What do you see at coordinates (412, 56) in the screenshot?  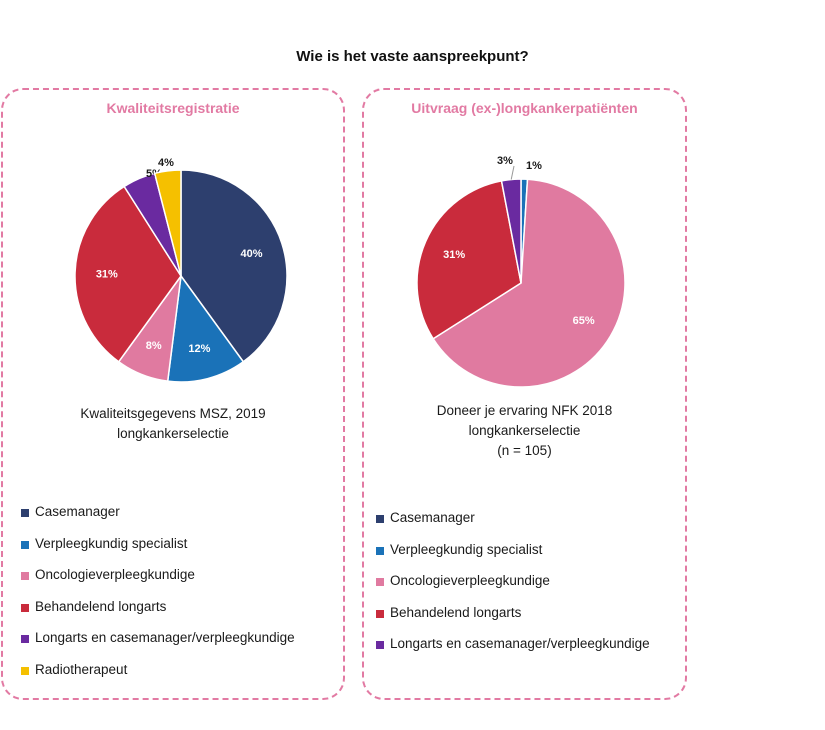 I see `chart-main-title: Wie is het vaste aanspreekpunt?` at bounding box center [412, 56].